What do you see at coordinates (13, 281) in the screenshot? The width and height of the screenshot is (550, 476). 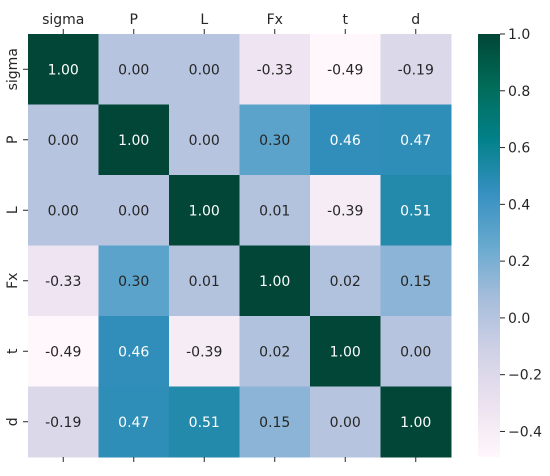 I see `y-tick-label: Fx` at bounding box center [13, 281].